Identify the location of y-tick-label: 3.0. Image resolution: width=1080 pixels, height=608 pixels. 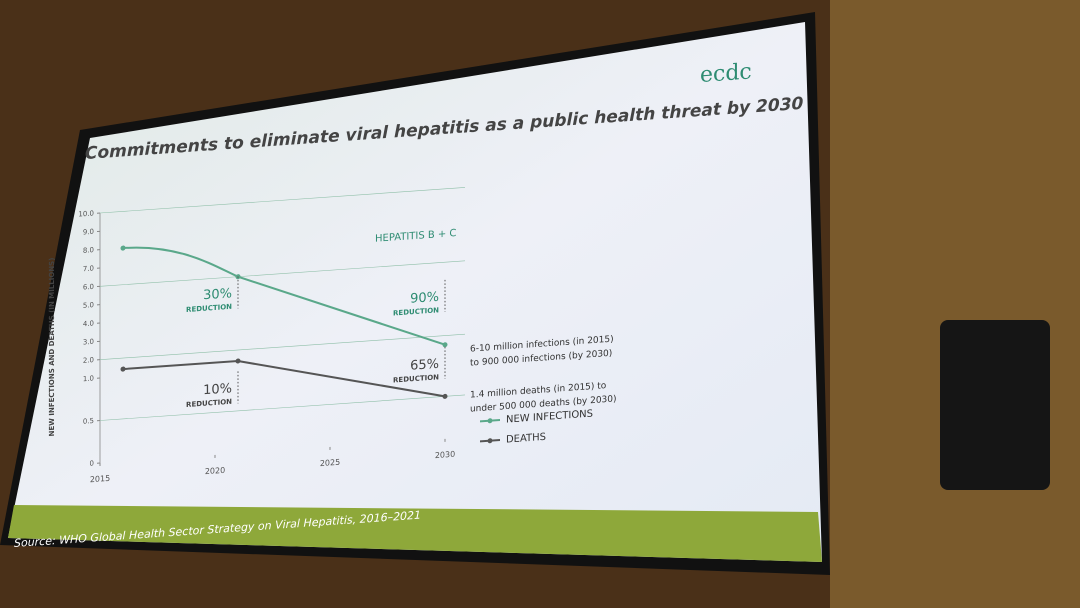
(88, 342).